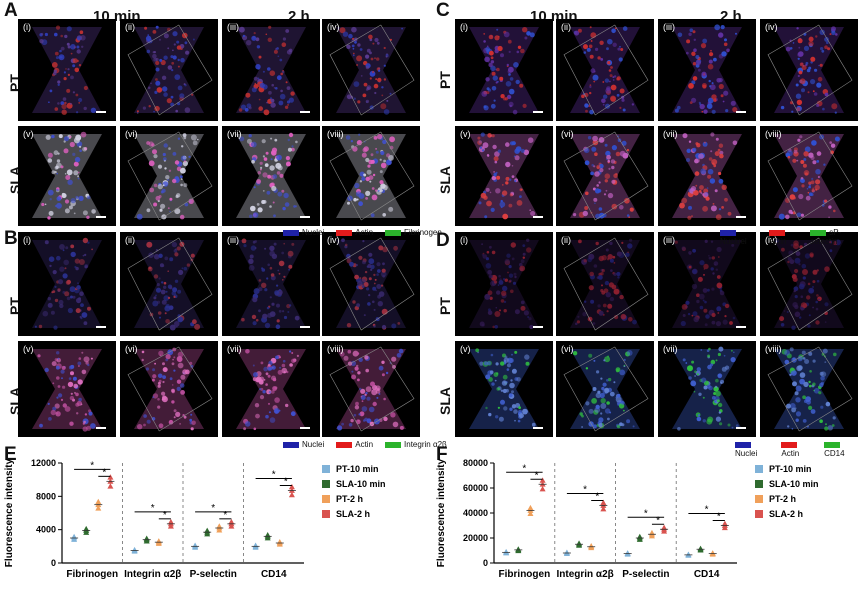 Image resolution: width=865 pixels, height=590 pixels. I want to click on micrograph-a-5: (v), so click(67, 176).